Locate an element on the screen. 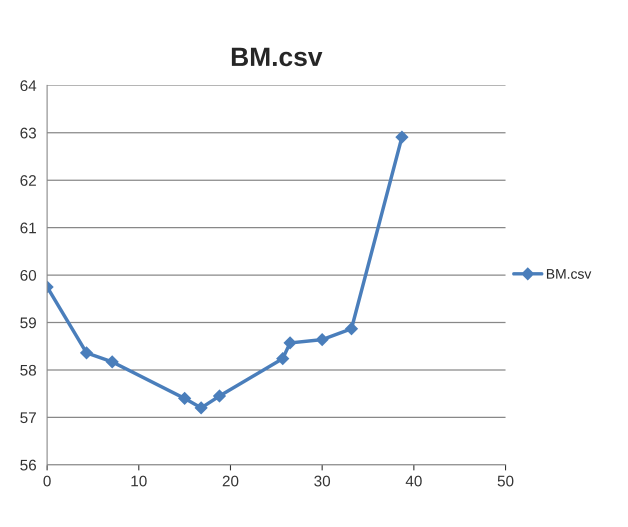 This screenshot has width=628, height=527. x-tick-label: 30 is located at coordinates (322, 481).